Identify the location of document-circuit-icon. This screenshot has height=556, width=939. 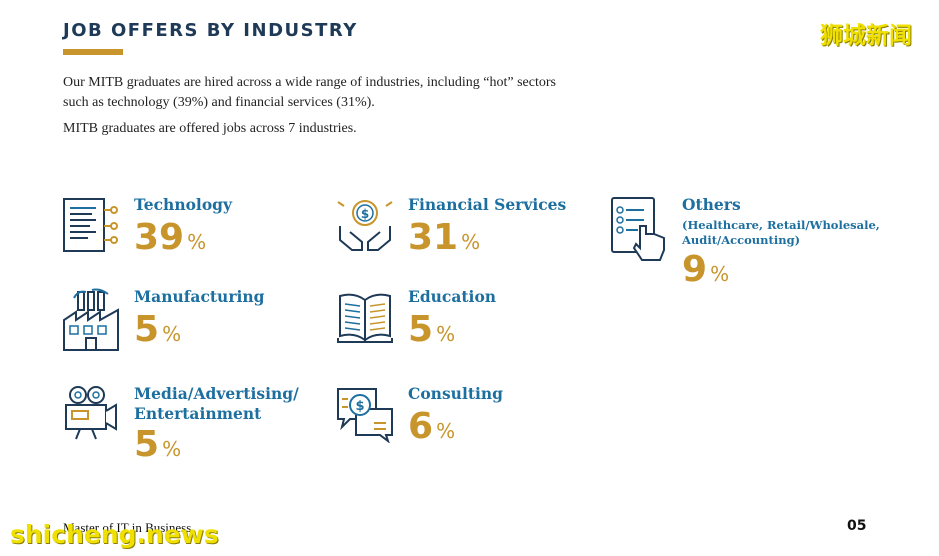
(90, 225).